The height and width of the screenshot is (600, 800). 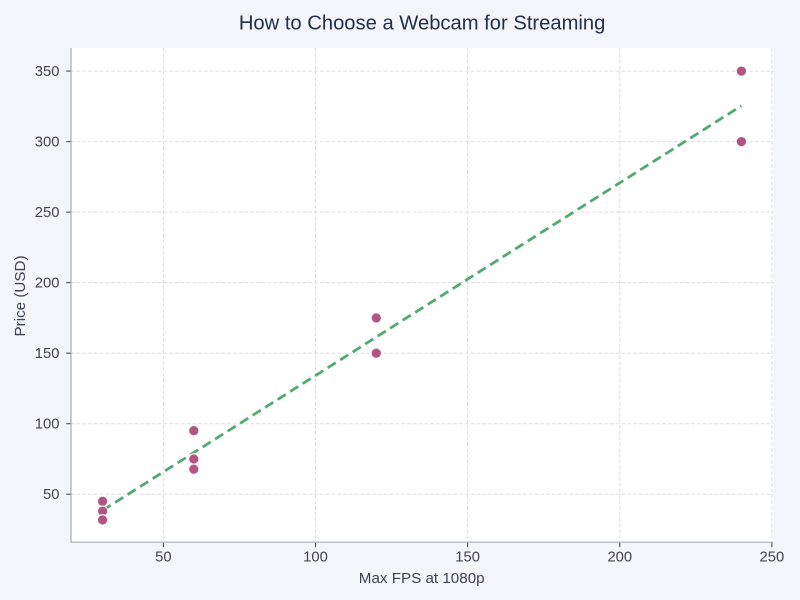 What do you see at coordinates (47, 72) in the screenshot?
I see `svg-text: 350` at bounding box center [47, 72].